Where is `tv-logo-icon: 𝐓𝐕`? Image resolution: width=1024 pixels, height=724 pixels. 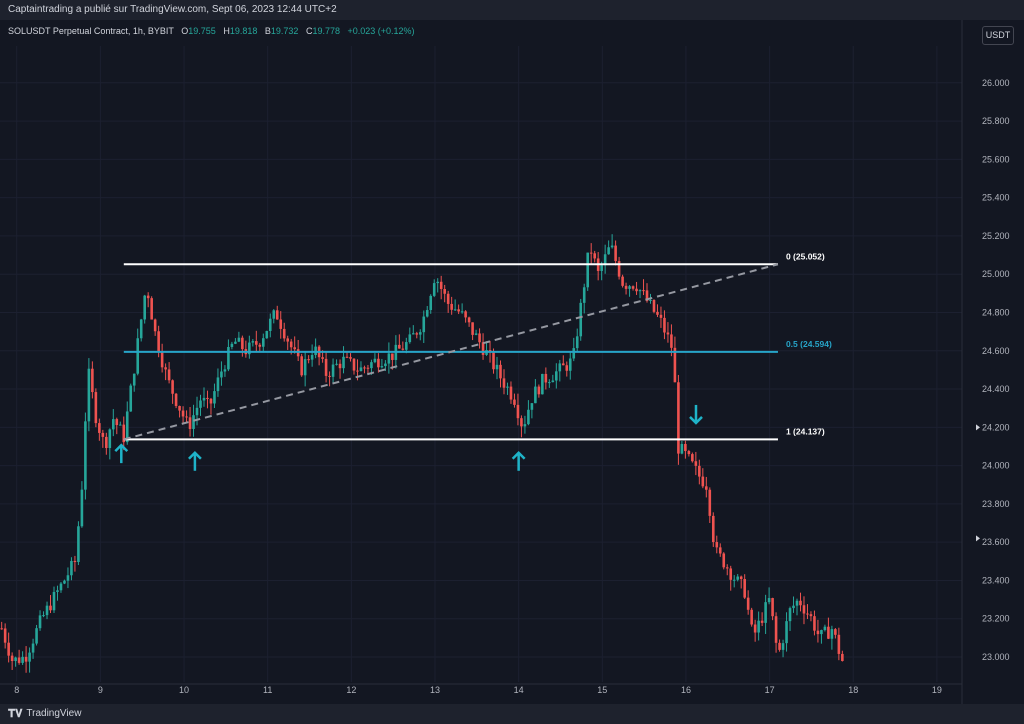
tv-logo-icon: 𝐓𝐕 is located at coordinates (15, 714).